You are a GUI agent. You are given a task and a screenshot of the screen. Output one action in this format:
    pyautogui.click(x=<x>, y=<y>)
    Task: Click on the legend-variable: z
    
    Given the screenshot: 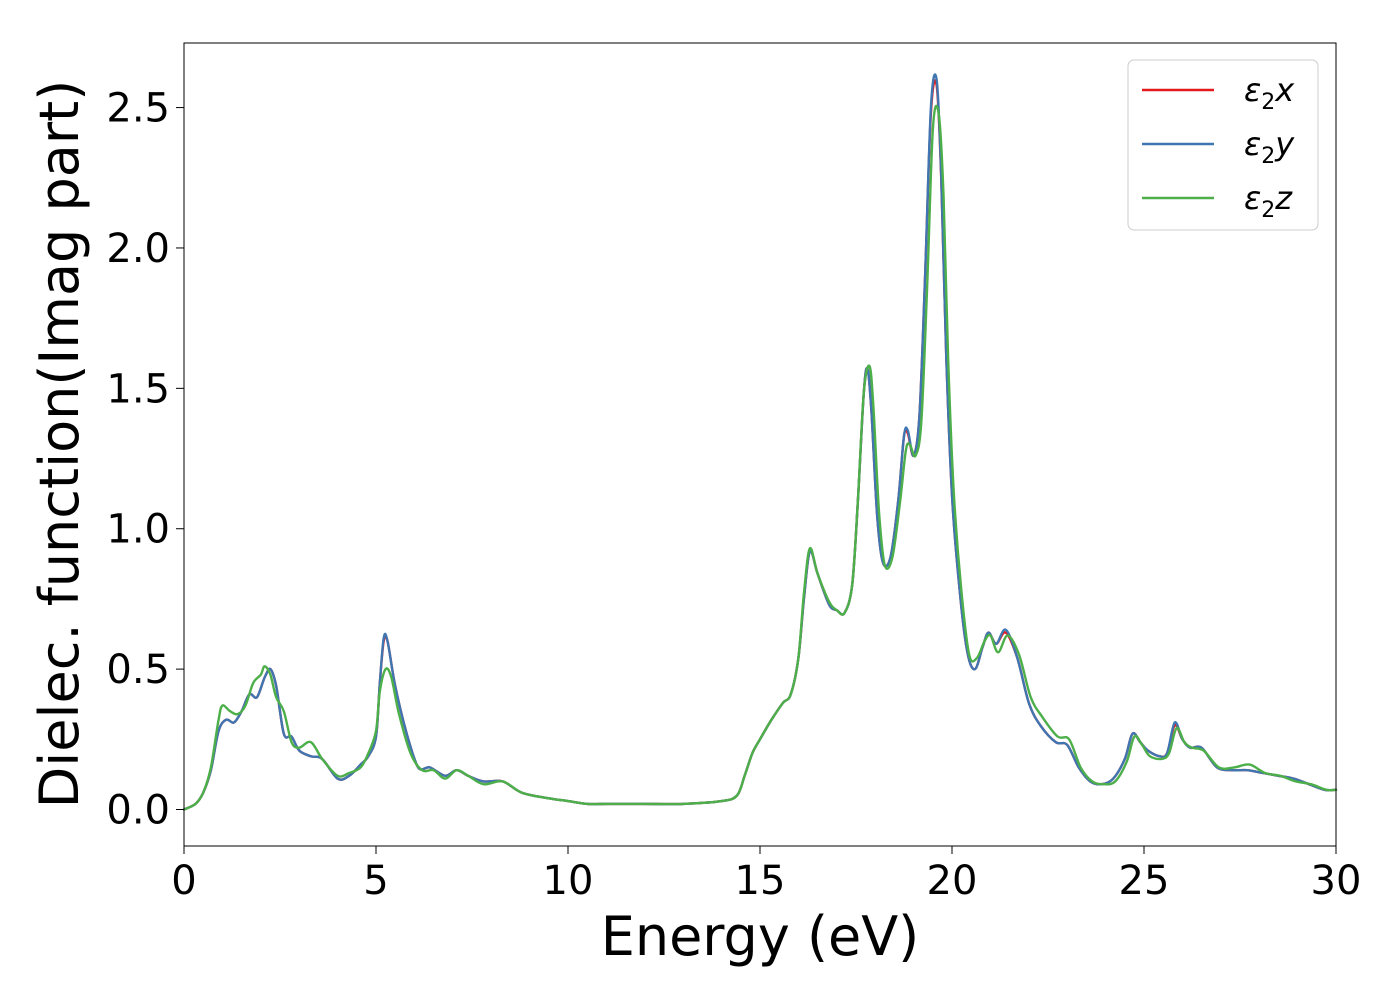 What is the action you would take?
    pyautogui.click(x=1283, y=198)
    